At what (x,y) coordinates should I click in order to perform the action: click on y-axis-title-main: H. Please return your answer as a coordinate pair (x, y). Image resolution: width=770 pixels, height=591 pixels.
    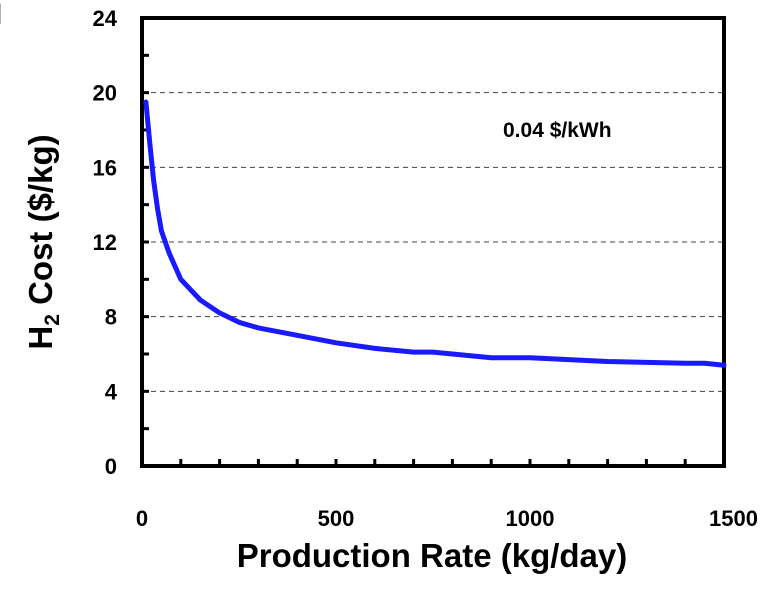
    Looking at the image, I should click on (40, 338).